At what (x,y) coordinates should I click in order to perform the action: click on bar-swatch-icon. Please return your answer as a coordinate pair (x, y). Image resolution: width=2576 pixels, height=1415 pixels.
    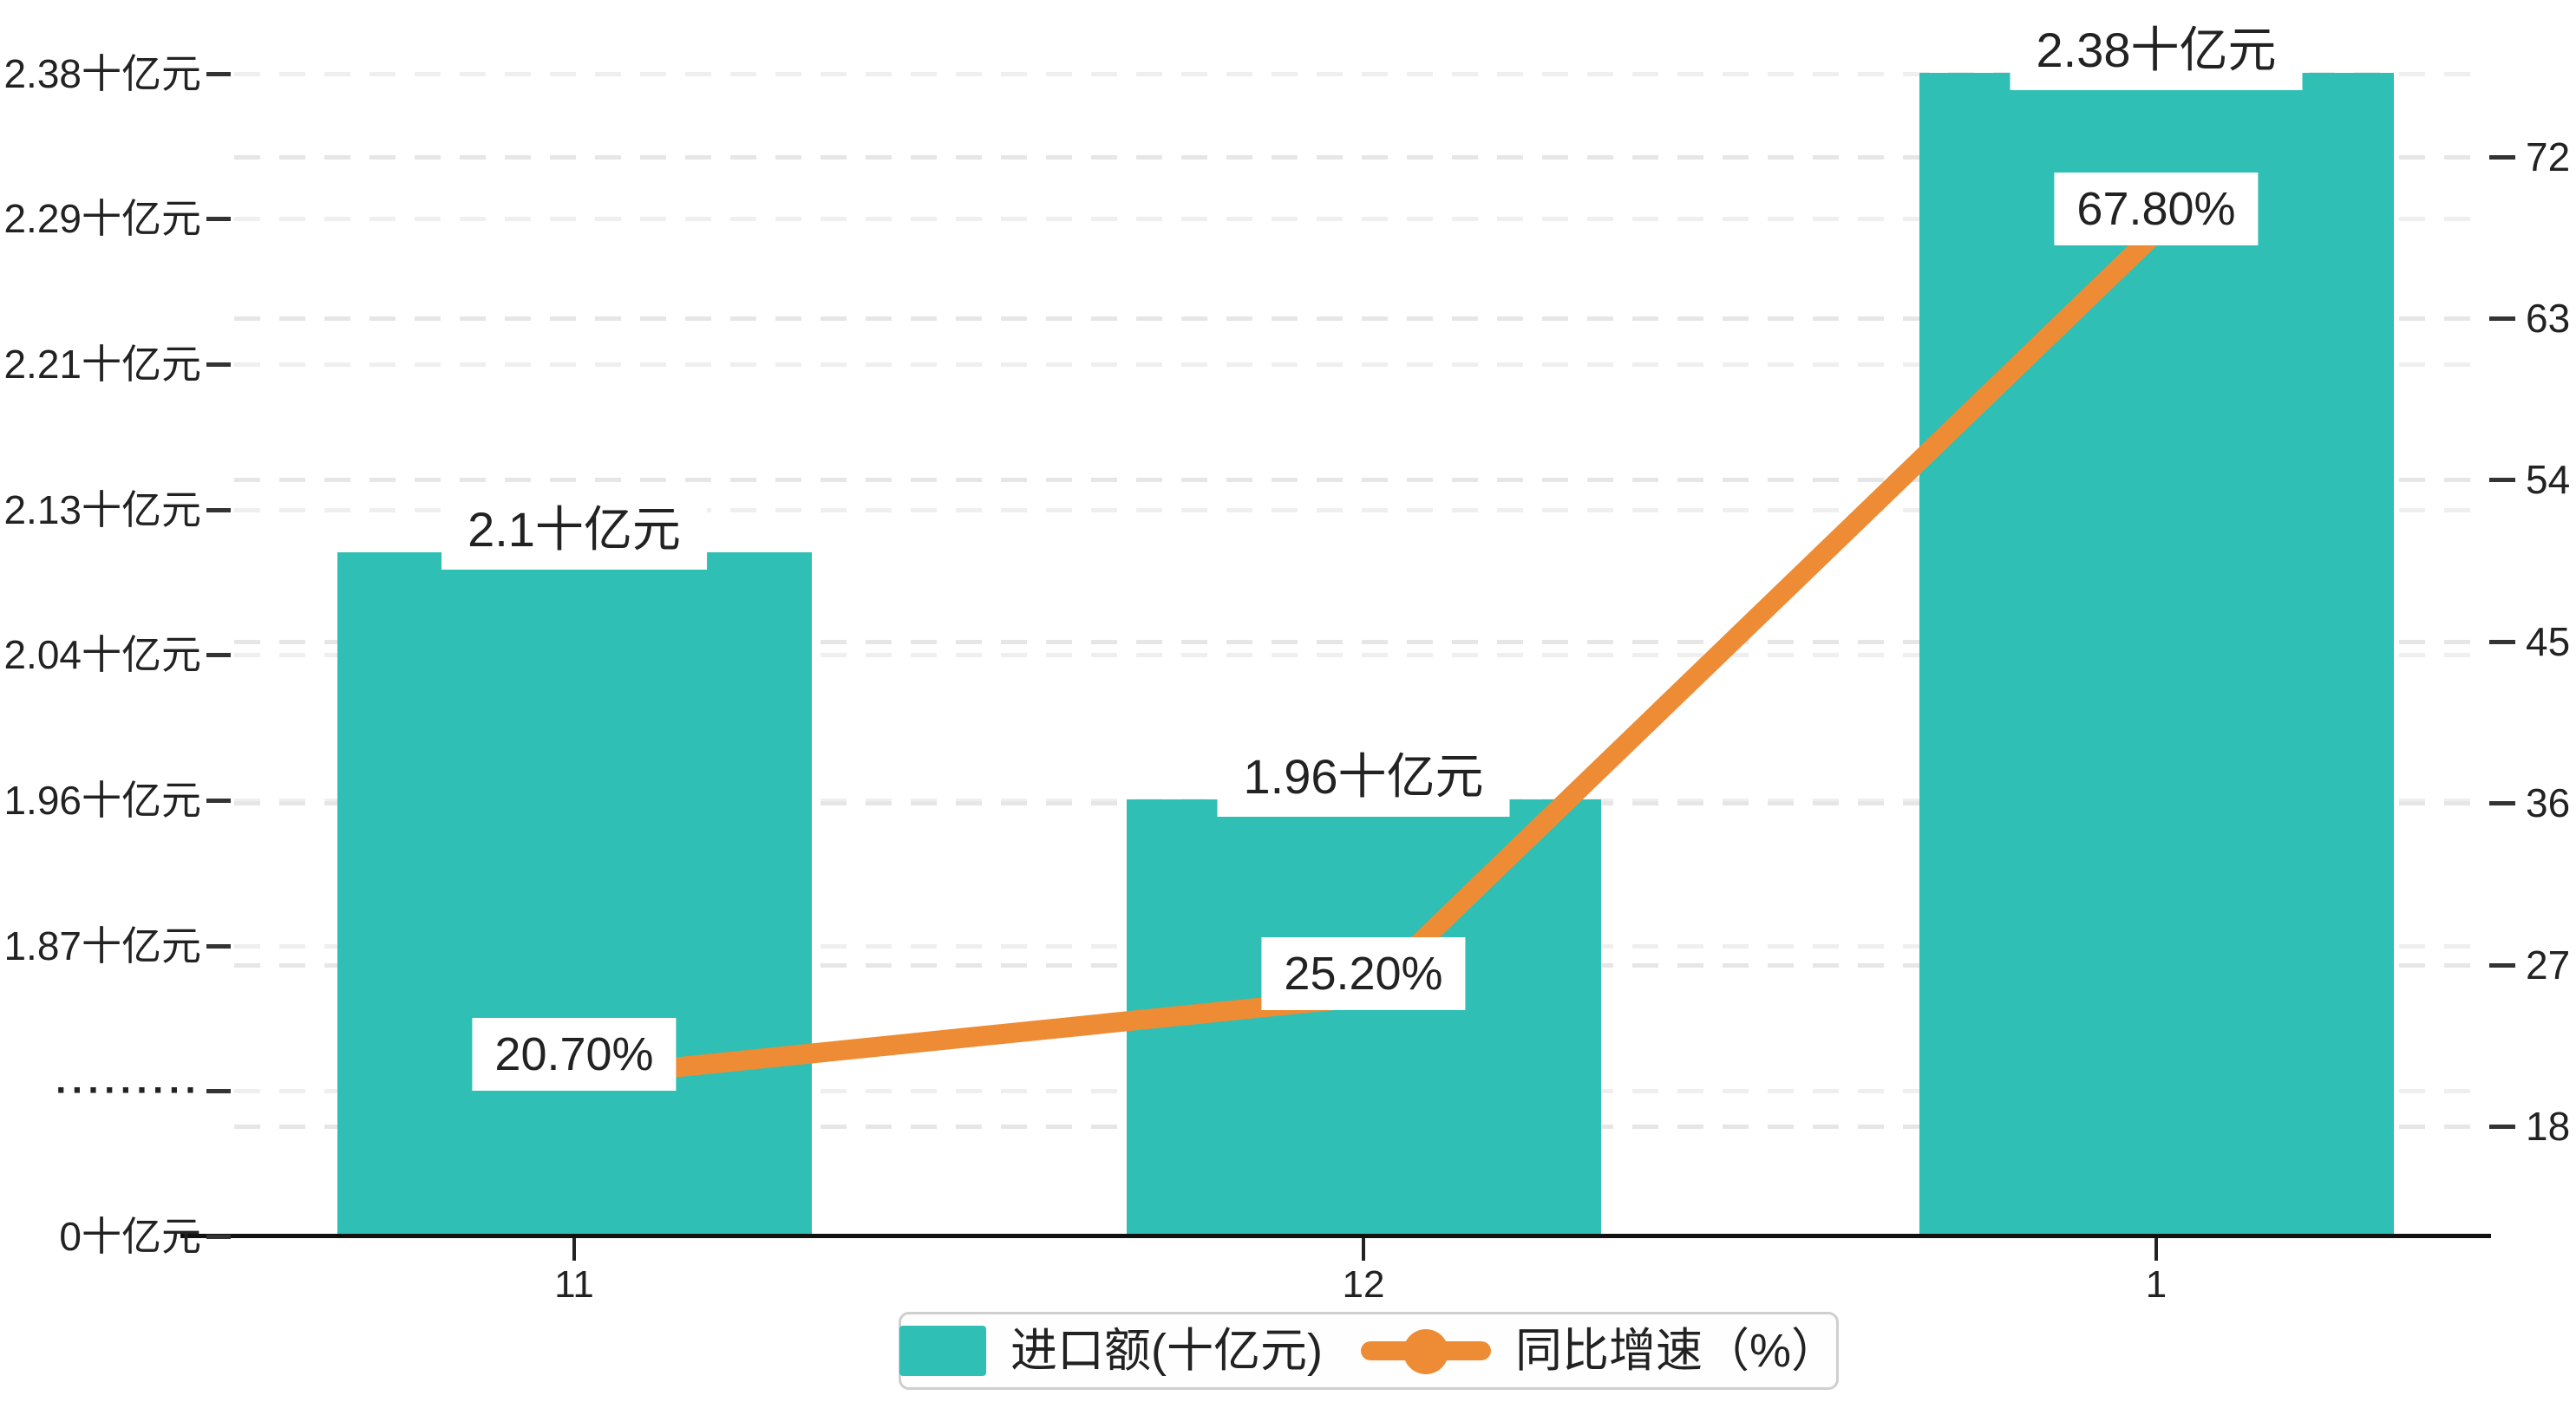
    Looking at the image, I should click on (943, 1351).